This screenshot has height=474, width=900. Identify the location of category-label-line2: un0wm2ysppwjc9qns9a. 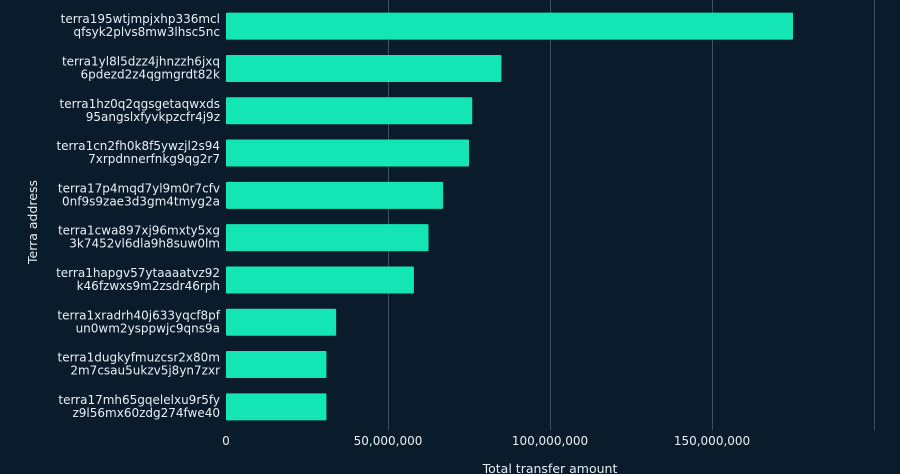
(148, 328).